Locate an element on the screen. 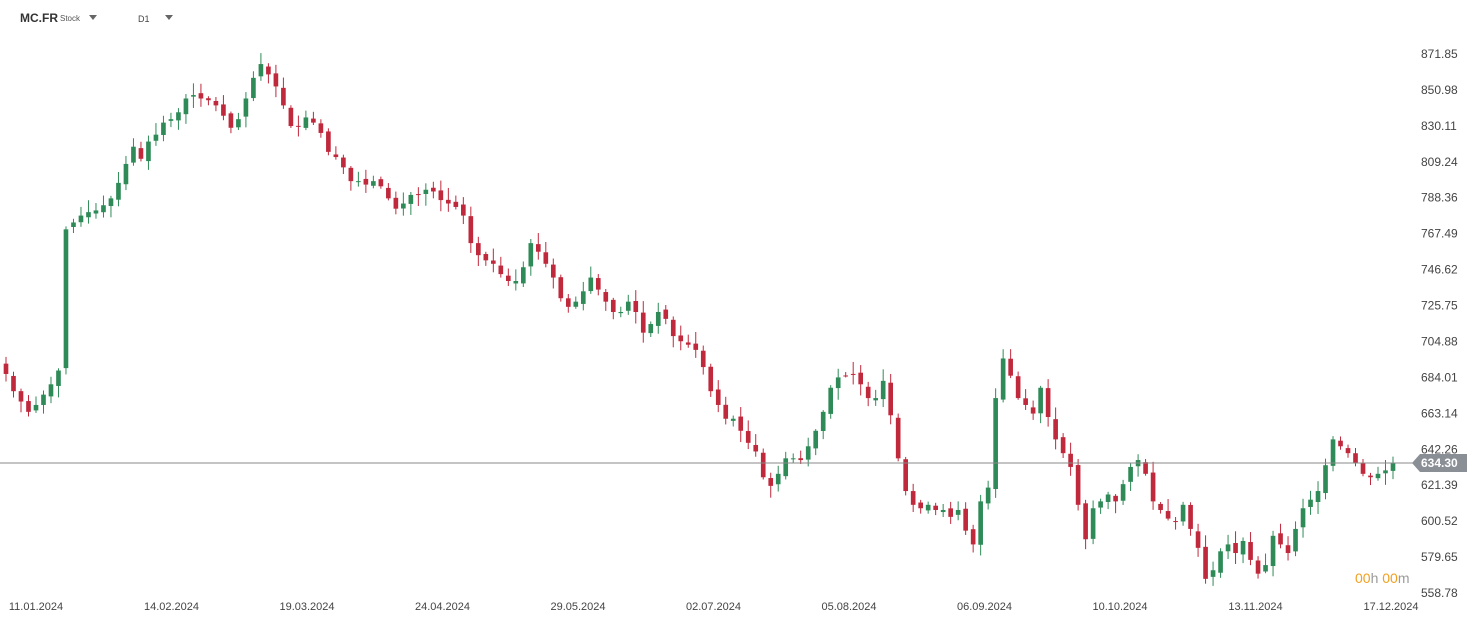 This screenshot has width=1482, height=623. x-tick-label: 10.10.2024 is located at coordinates (1119, 607).